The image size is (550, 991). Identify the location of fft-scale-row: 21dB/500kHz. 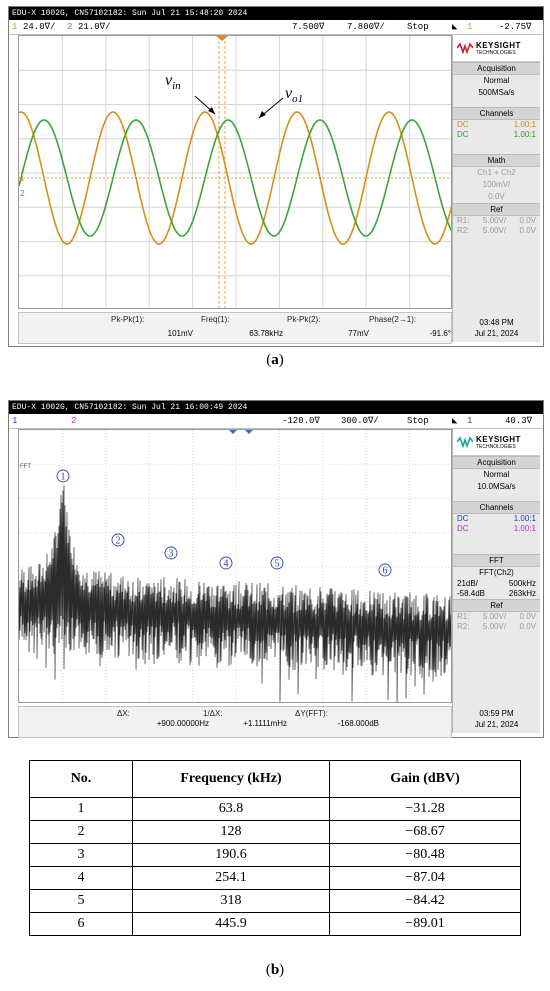
(496, 583).